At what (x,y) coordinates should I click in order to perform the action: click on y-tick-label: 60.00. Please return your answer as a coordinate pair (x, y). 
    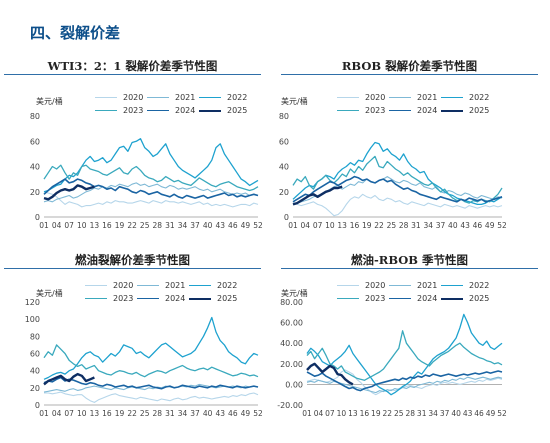
    Looking at the image, I should click on (291, 323).